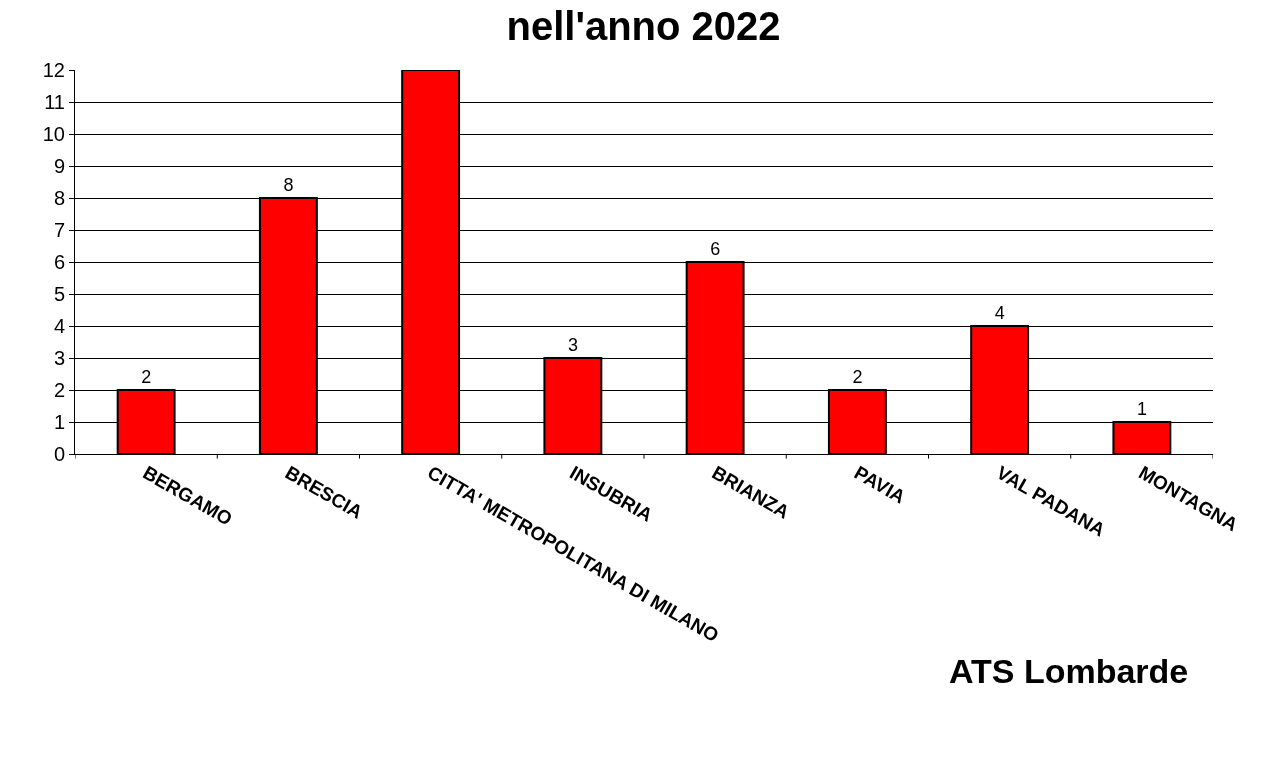 Image resolution: width=1287 pixels, height=774 pixels. What do you see at coordinates (999, 313) in the screenshot?
I see `data-label: 4` at bounding box center [999, 313].